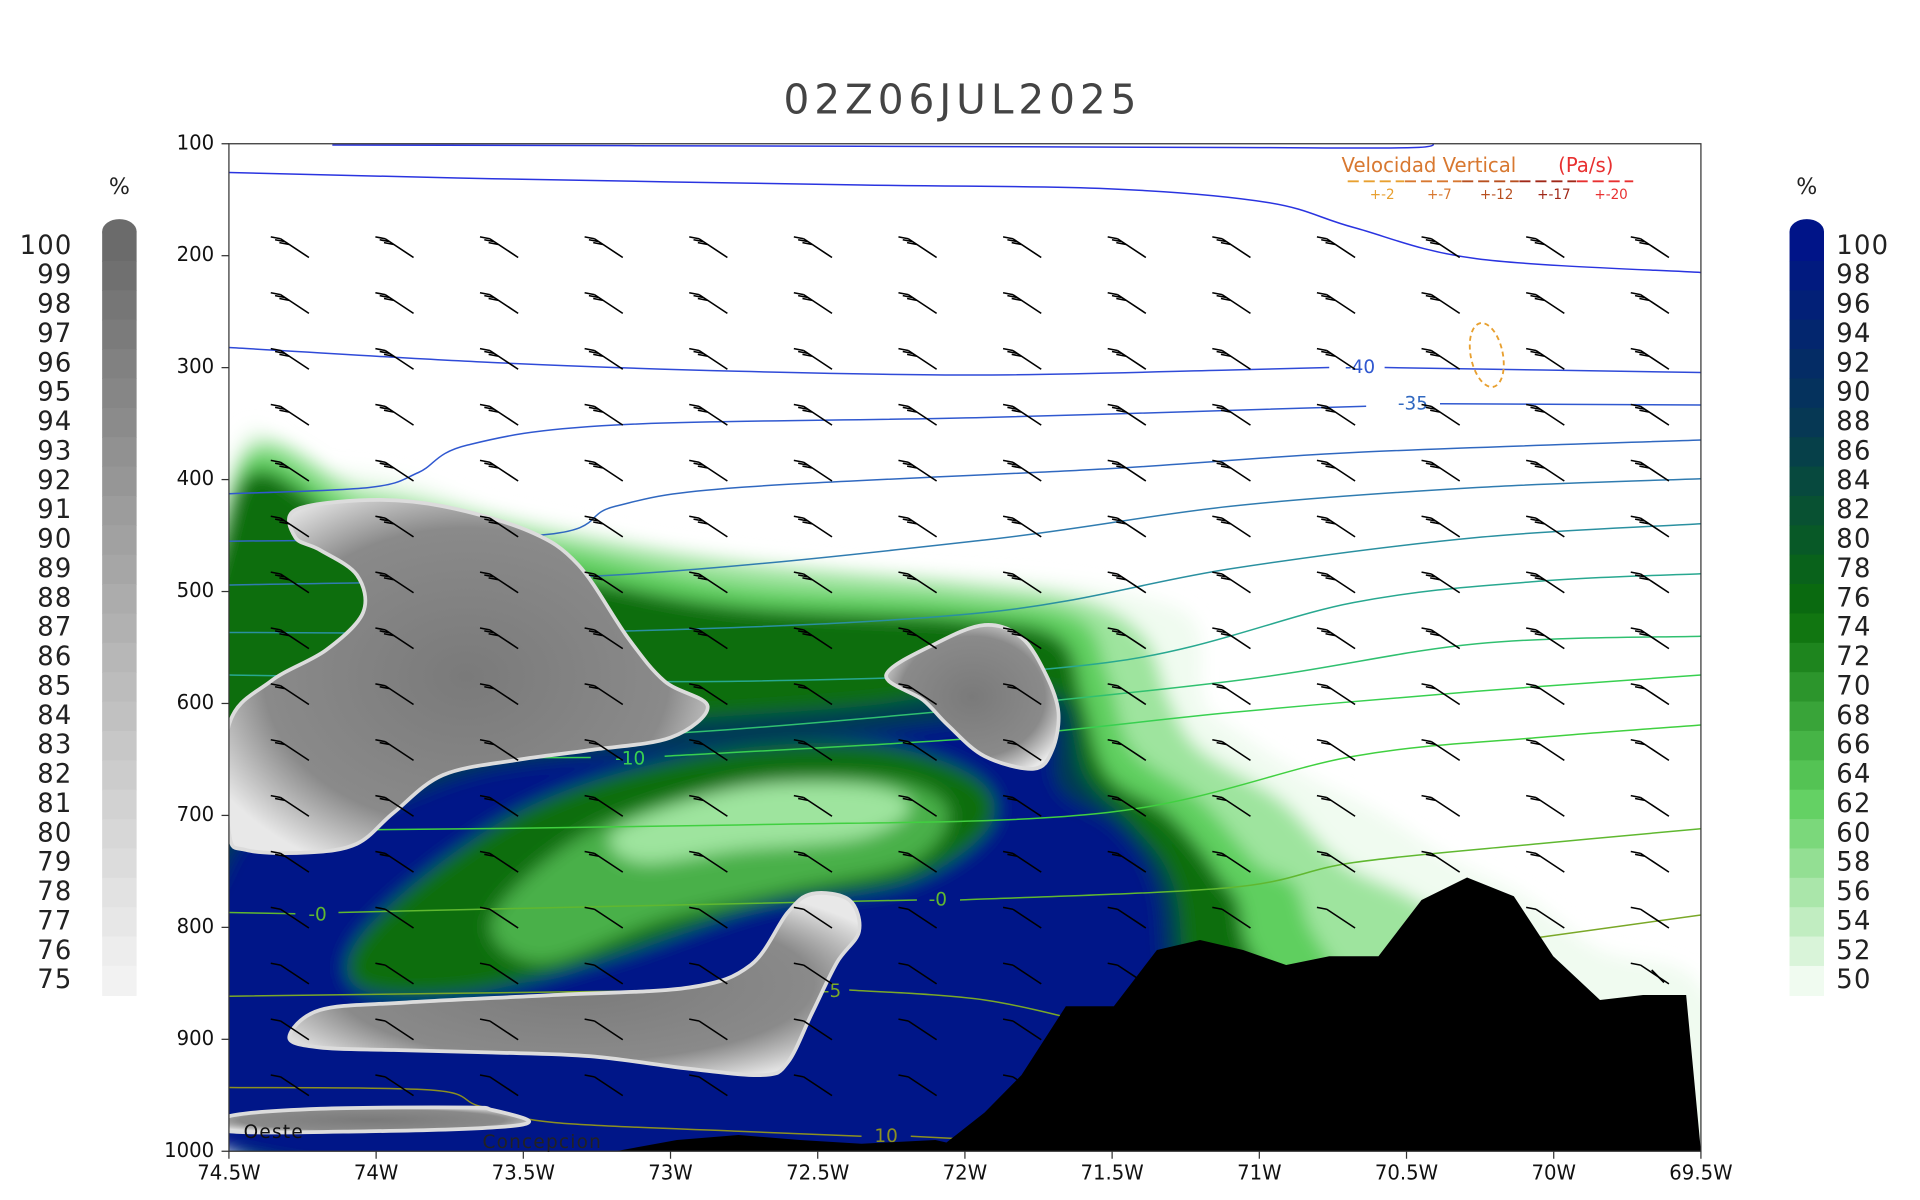 The width and height of the screenshot is (1920, 1200). I want to click on legend-label: +-12, so click(1496, 195).